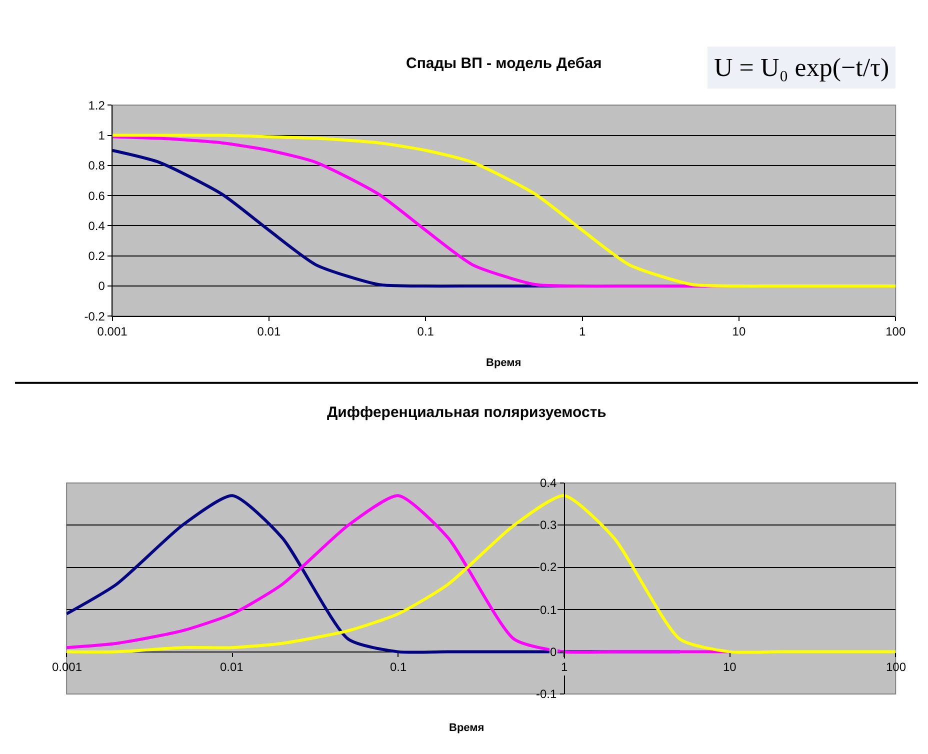 This screenshot has height=754, width=928. What do you see at coordinates (102, 135) in the screenshot?
I see `y-tick-label: 1` at bounding box center [102, 135].